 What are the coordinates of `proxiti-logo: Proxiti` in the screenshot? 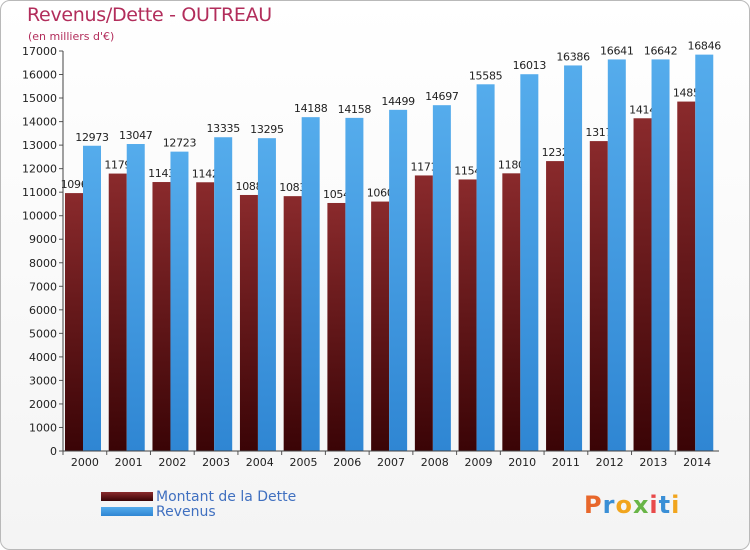 It's located at (632, 505).